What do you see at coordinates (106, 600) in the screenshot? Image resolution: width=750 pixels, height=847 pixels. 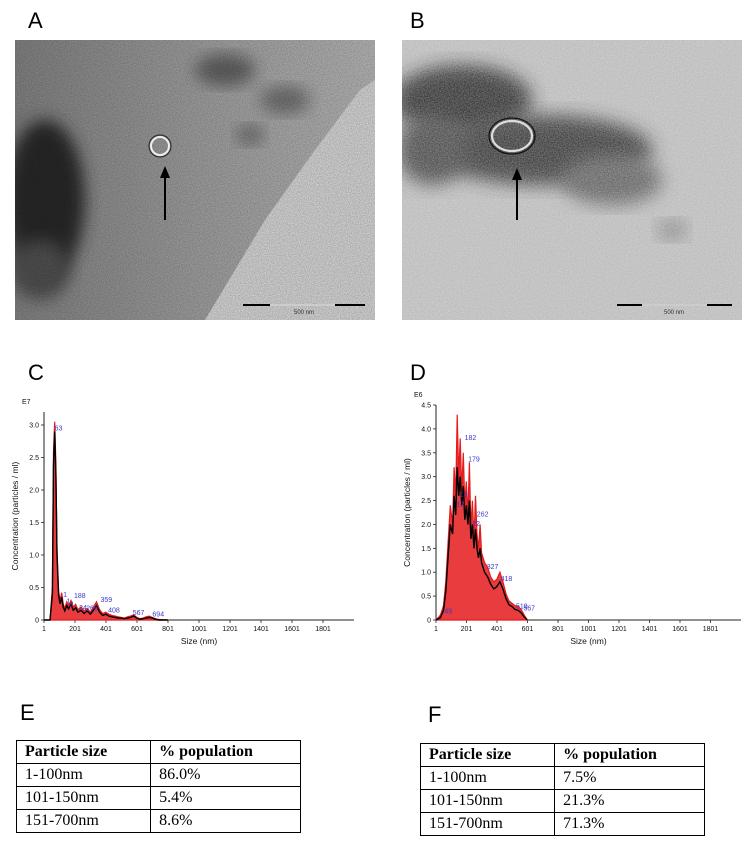 I see `peak-label: 359` at bounding box center [106, 600].